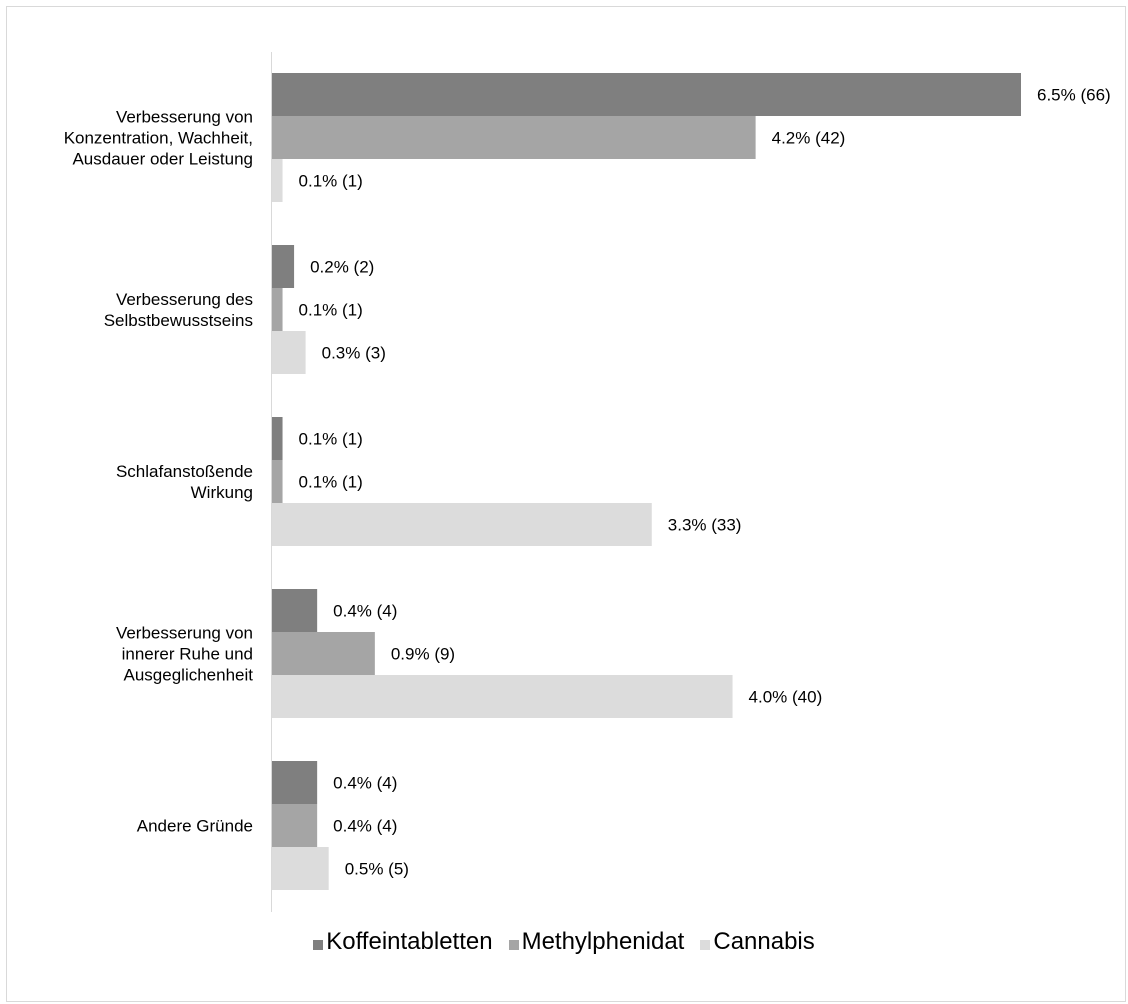 Image resolution: width=1128 pixels, height=1004 pixels. Describe the element at coordinates (354, 353) in the screenshot. I see `data-label-cannabis-1: 0.3% (3)` at that location.